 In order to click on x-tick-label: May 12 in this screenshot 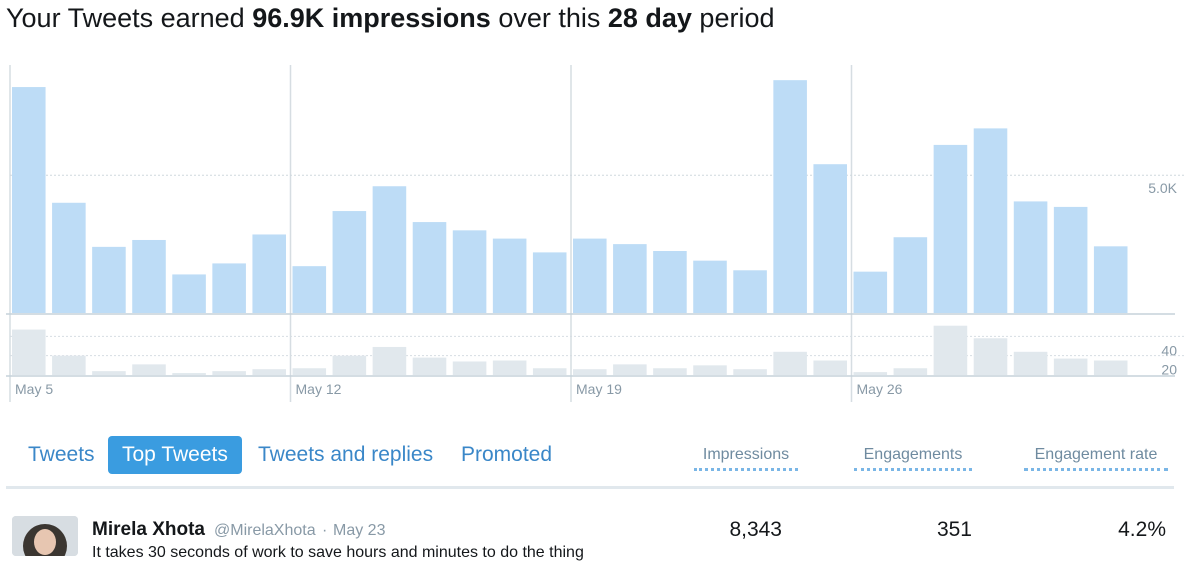, I will do `click(319, 389)`.